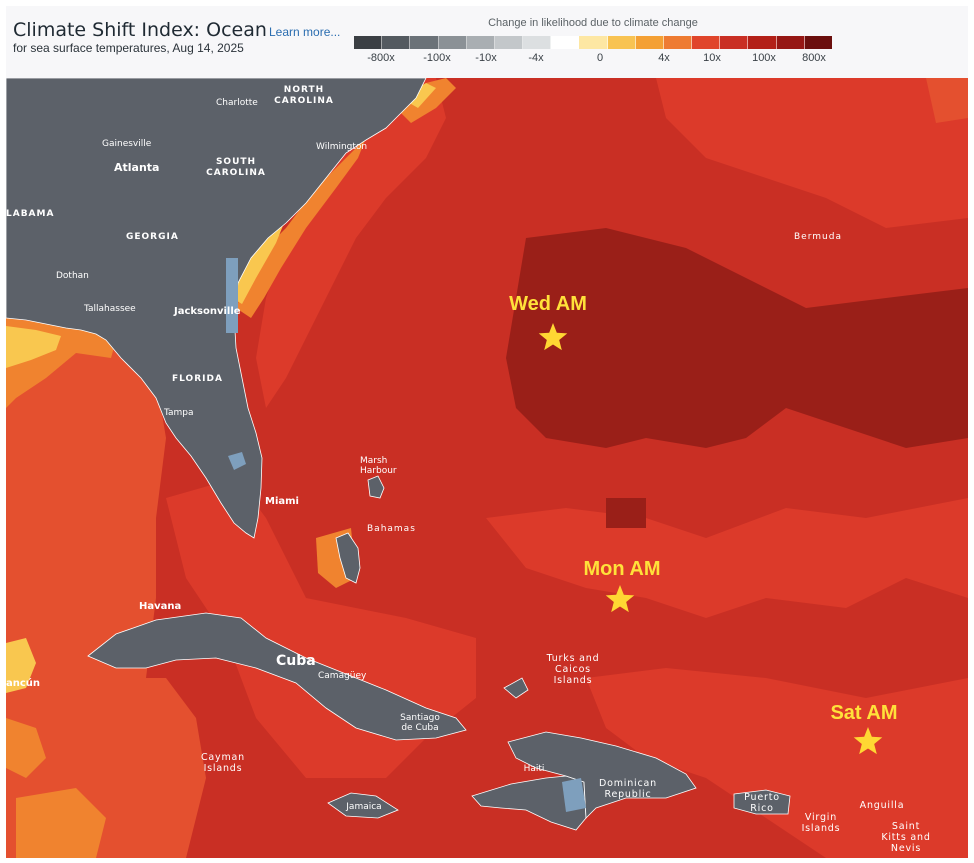 This screenshot has width=974, height=863. Describe the element at coordinates (764, 58) in the screenshot. I see `legend-tick: 100x` at that location.